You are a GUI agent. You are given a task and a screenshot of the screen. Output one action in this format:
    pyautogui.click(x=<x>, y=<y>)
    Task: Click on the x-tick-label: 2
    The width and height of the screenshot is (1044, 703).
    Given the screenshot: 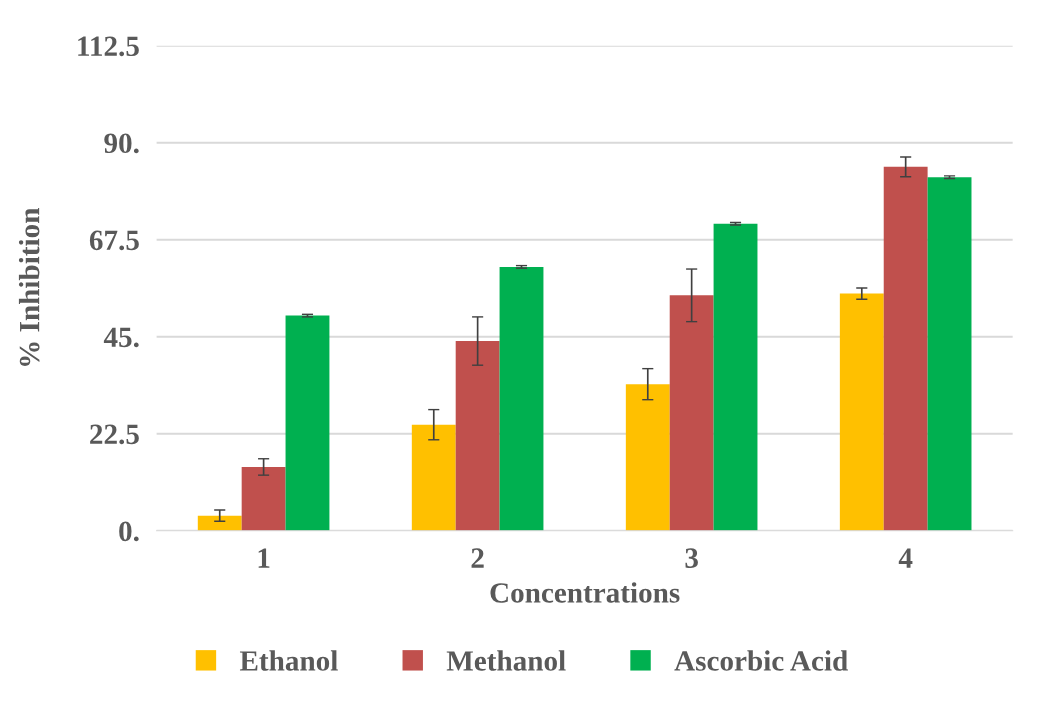 What is the action you would take?
    pyautogui.click(x=477, y=558)
    